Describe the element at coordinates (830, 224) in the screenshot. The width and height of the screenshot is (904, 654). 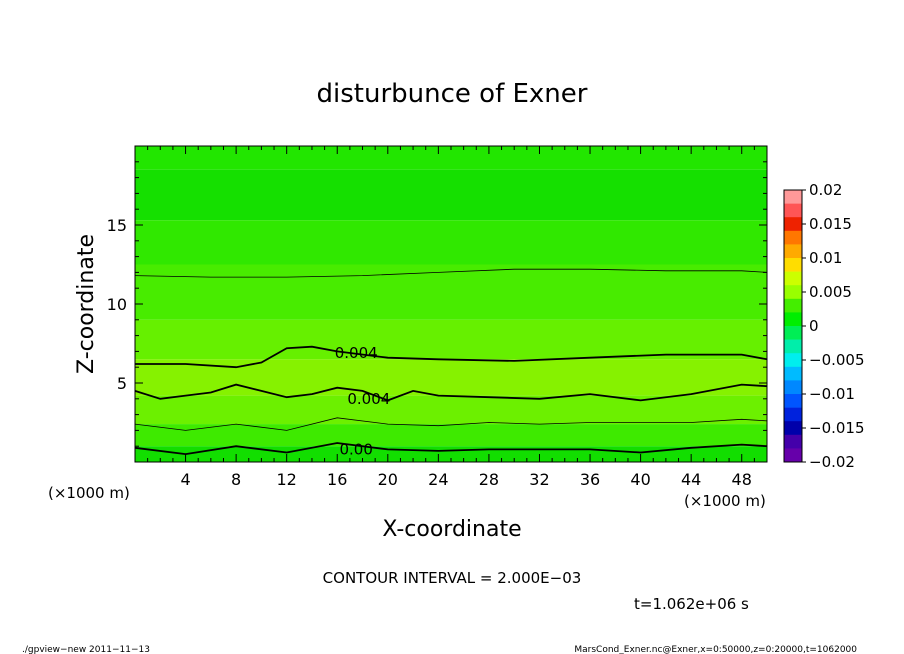
I see `colorbar-tick-label: 0.015` at that location.